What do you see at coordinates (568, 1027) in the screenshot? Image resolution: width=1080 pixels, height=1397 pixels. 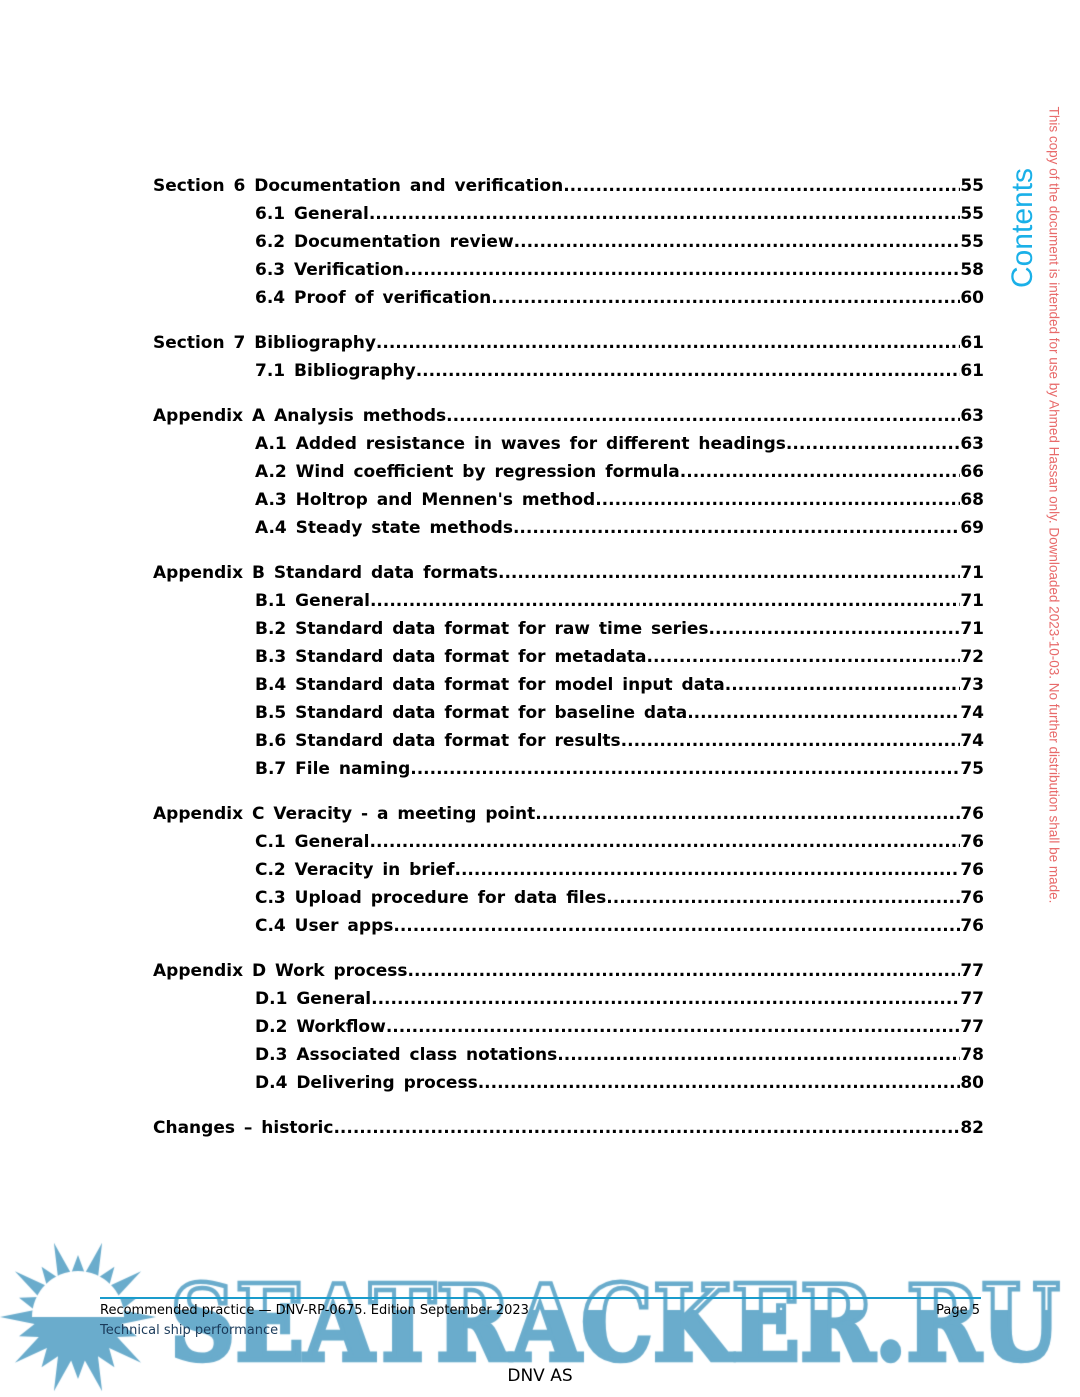 I see `toc-subsection-entry: D.2 Workflow 77` at bounding box center [568, 1027].